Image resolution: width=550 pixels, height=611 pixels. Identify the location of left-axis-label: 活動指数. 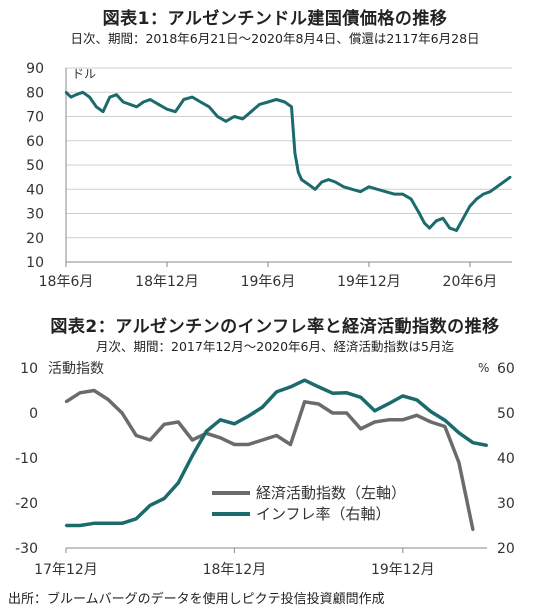
(76, 369).